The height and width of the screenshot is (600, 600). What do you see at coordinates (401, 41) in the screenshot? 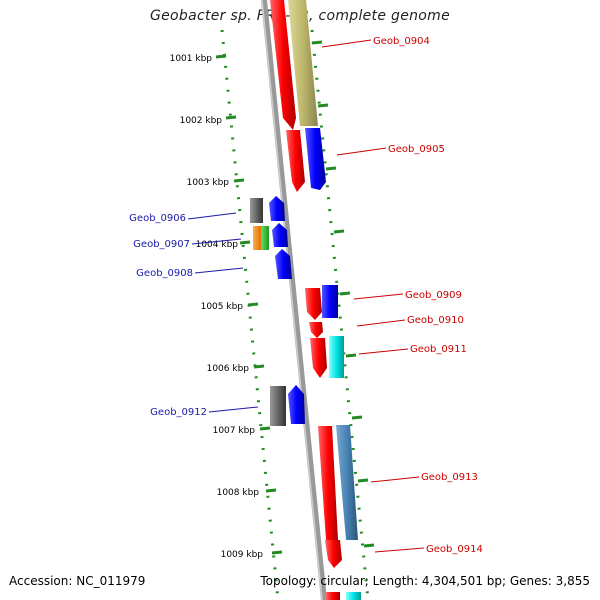
I see `gene-label-geob-0904: Geob_0904` at bounding box center [401, 41].